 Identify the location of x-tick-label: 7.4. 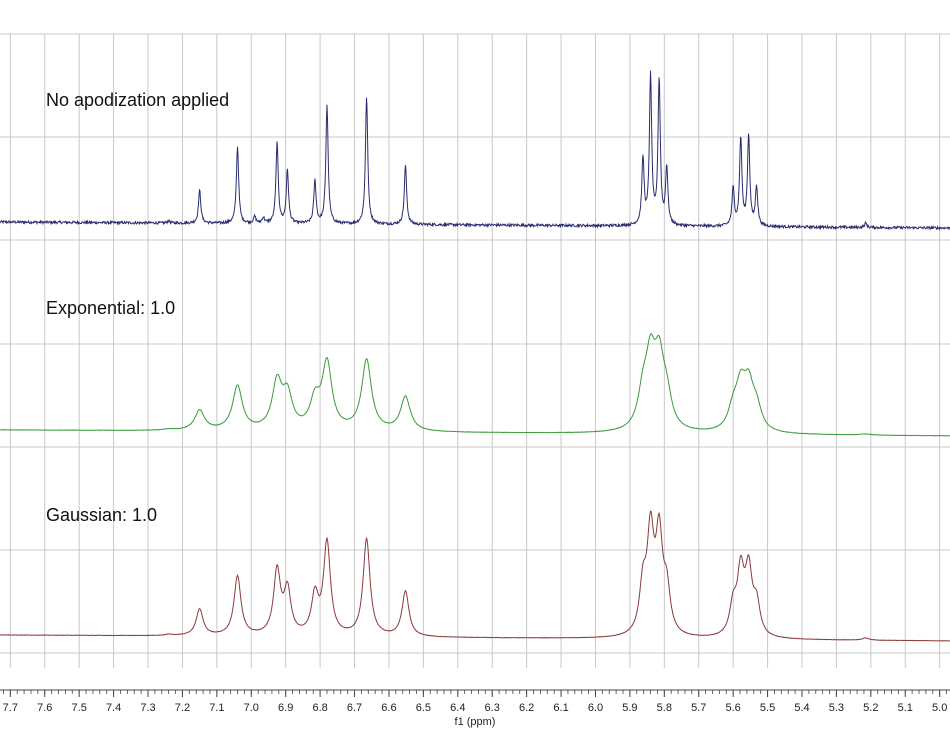
(113, 708).